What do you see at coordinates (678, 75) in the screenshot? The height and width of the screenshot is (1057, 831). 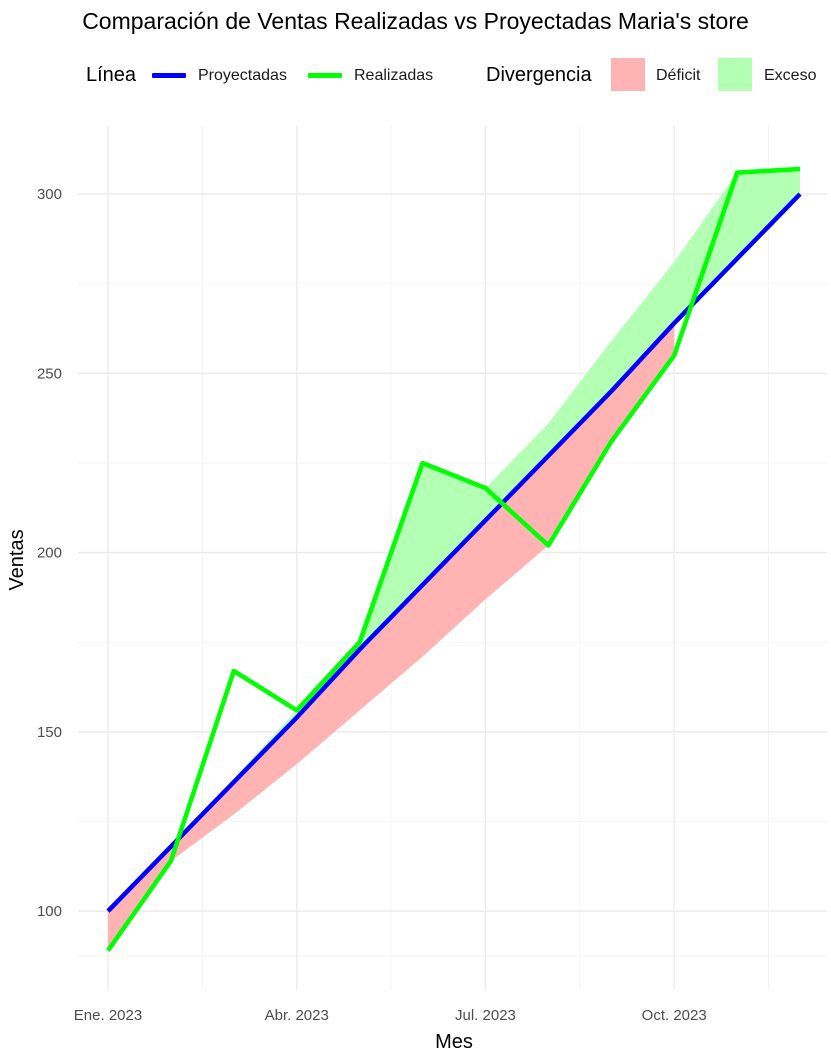 I see `legend-label-deficit: Déficit` at bounding box center [678, 75].